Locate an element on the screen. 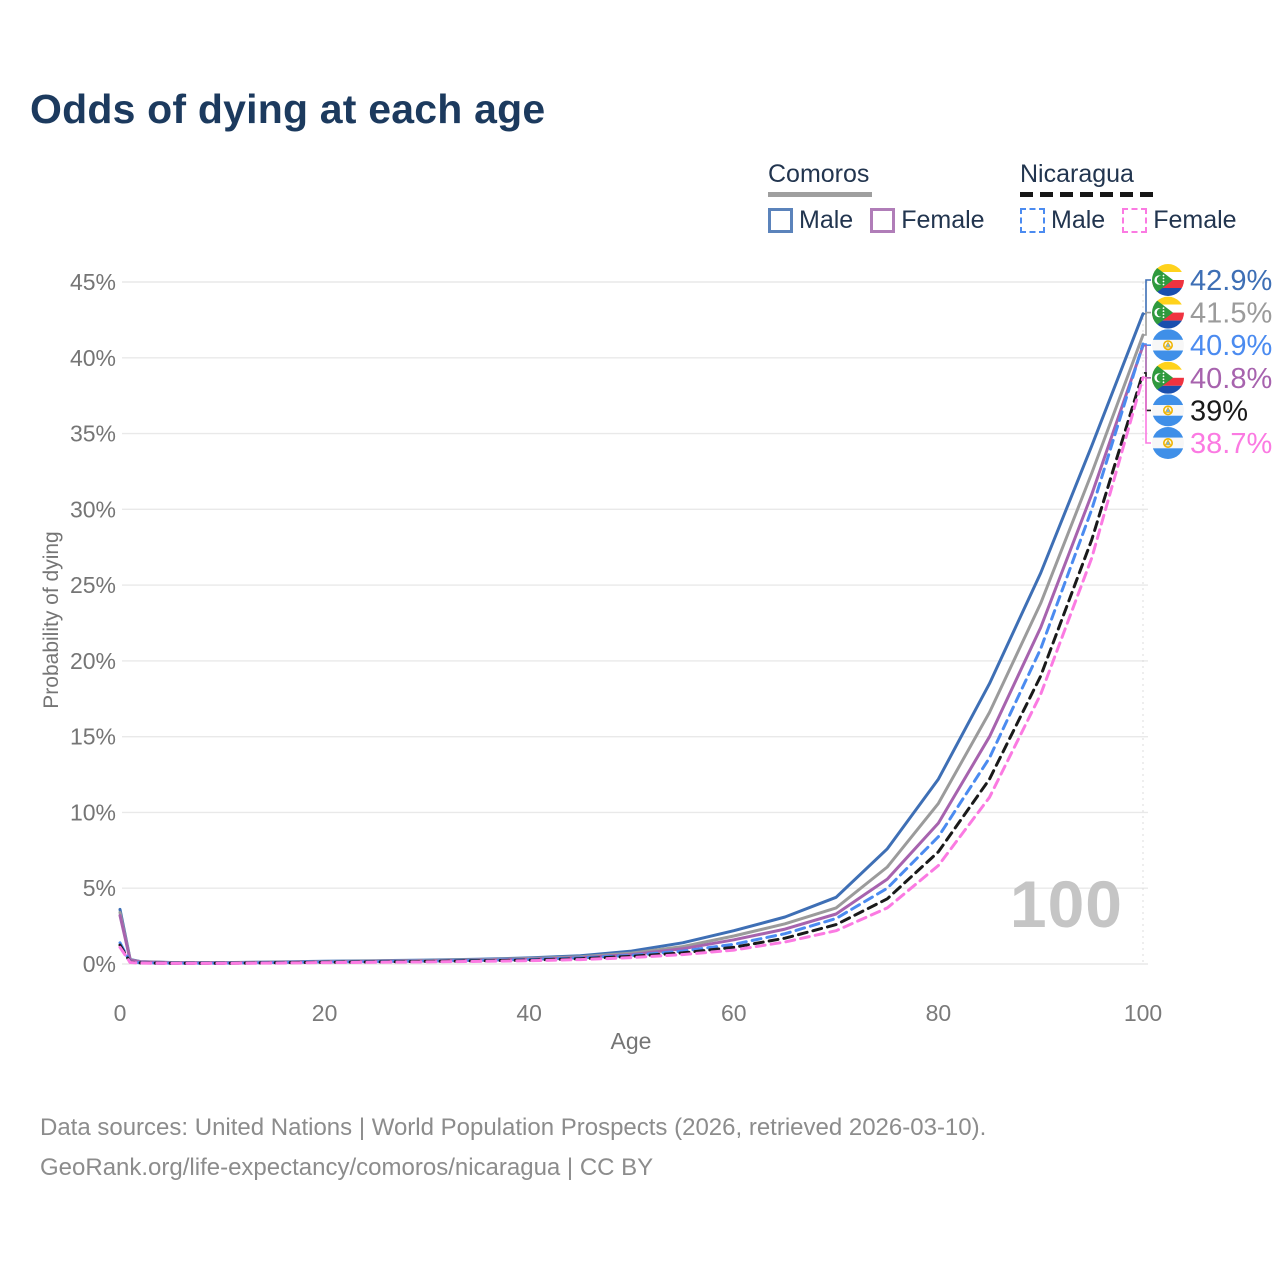 This screenshot has width=1280, height=1280. x-axis-title: Age is located at coordinates (631, 1041).